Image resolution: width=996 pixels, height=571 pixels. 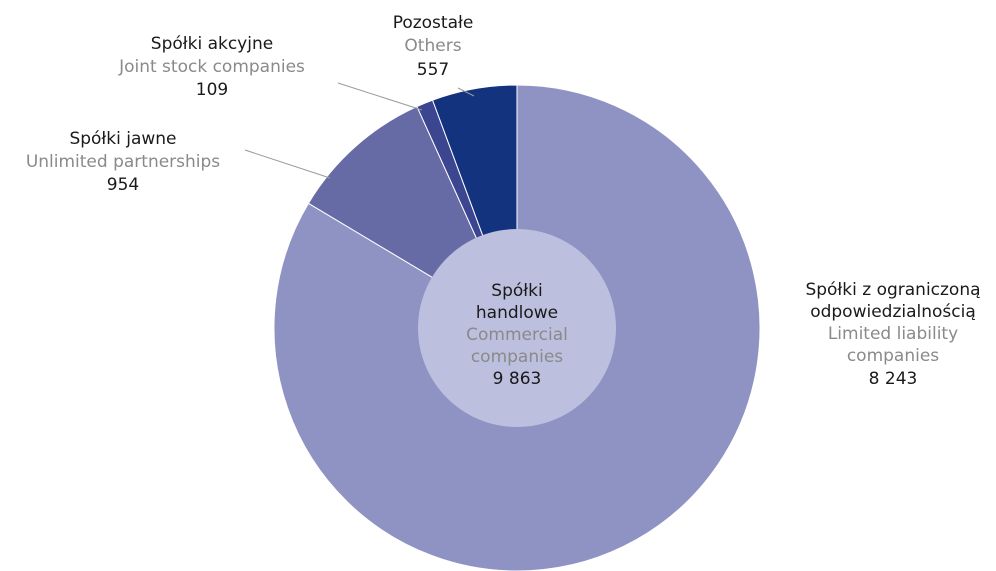 I want to click on slice-label-pl: Spółki jawne, so click(x=122, y=139).